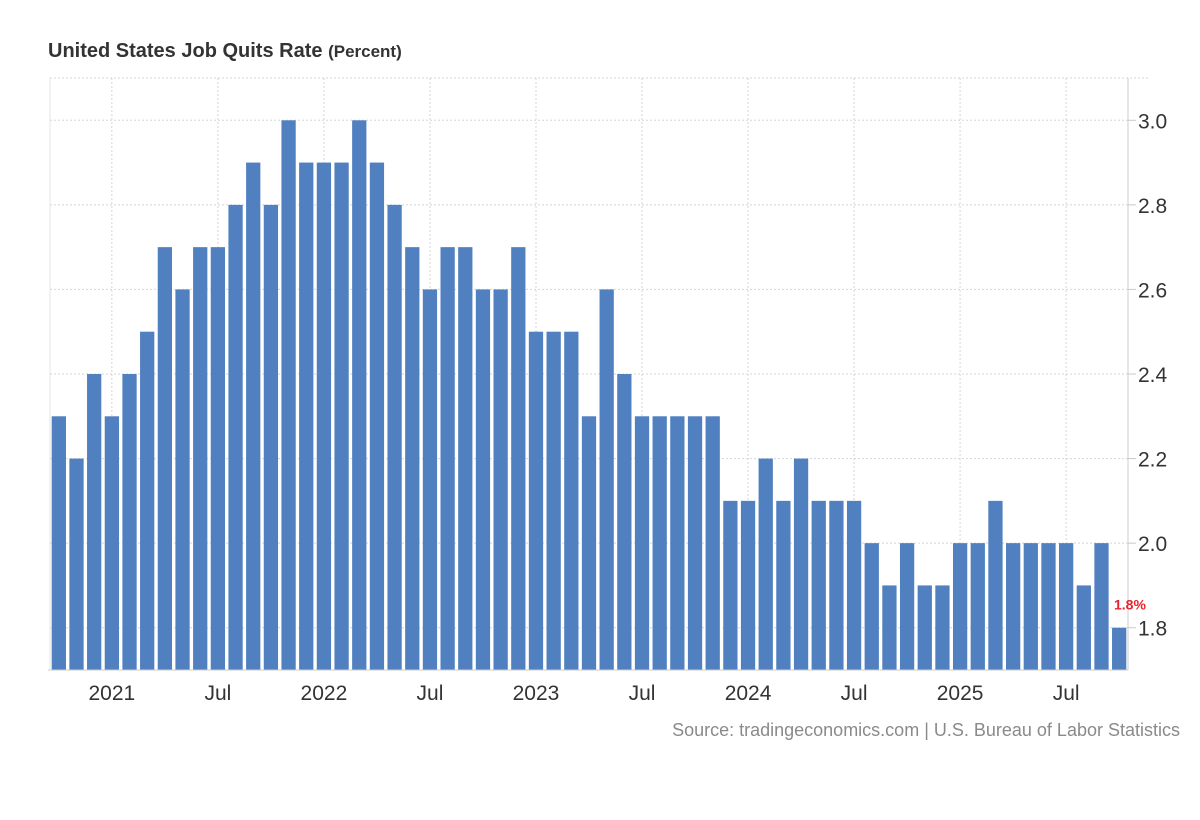  What do you see at coordinates (1152, 206) in the screenshot?
I see `y-tick-label: 2.8` at bounding box center [1152, 206].